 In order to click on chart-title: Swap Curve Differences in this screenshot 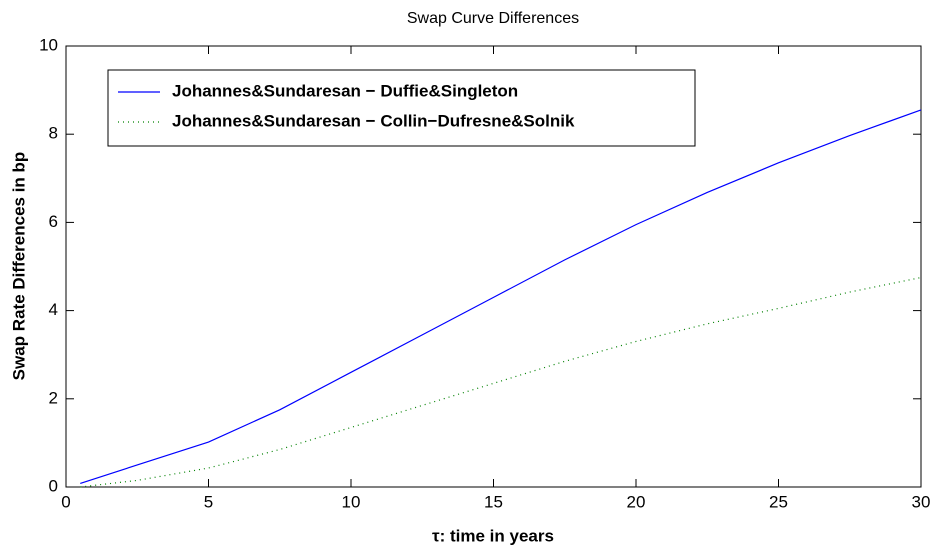, I will do `click(493, 18)`.